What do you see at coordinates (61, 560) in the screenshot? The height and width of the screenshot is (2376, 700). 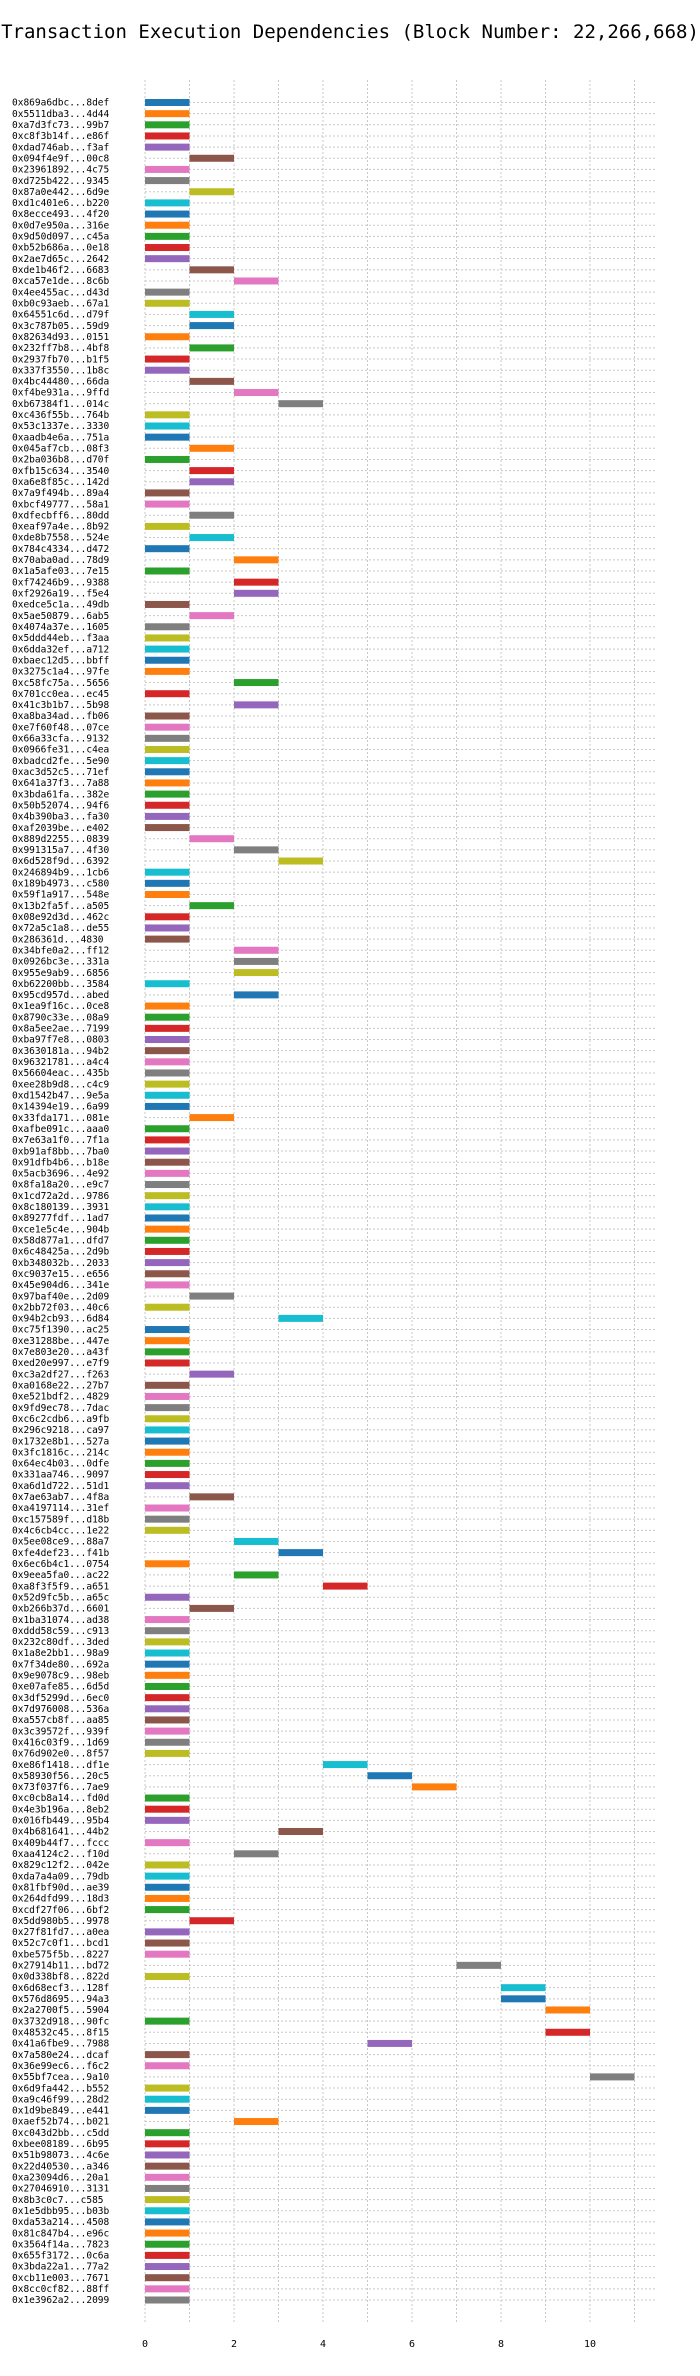 I see `tx-label: 0x70aba0ad...78d9` at bounding box center [61, 560].